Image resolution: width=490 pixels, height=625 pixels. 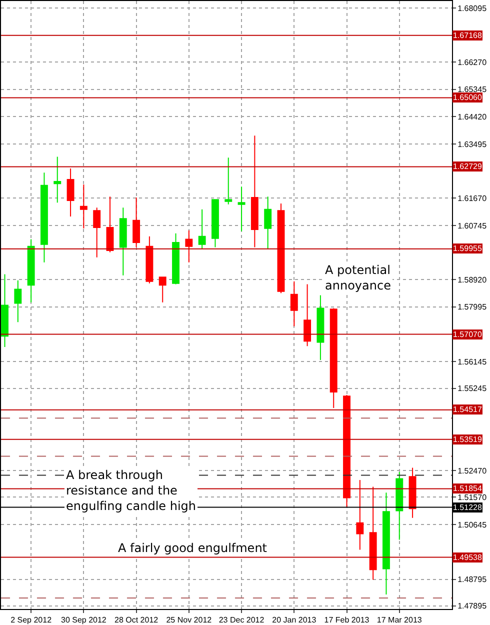 What do you see at coordinates (473, 279) in the screenshot?
I see `y-tick-label: 1.58920` at bounding box center [473, 279].